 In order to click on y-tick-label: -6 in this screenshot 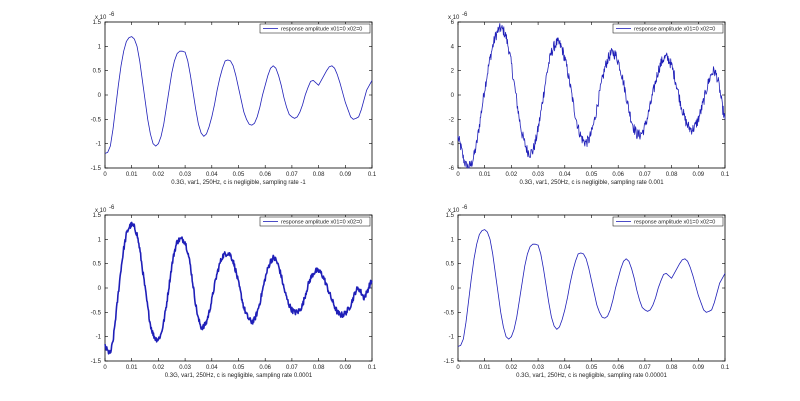, I will do `click(452, 169)`.